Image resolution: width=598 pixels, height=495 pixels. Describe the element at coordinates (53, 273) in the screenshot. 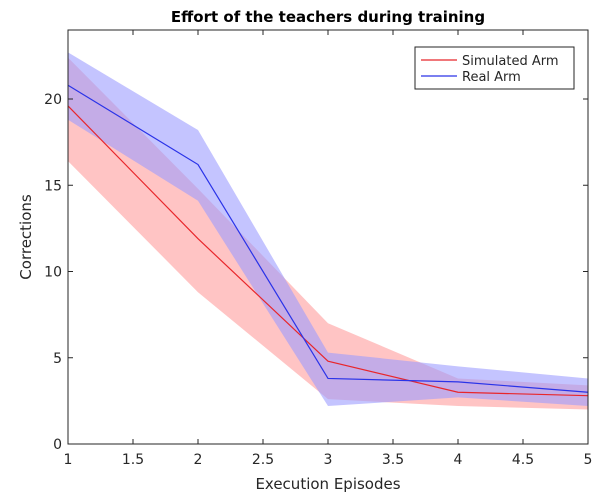

I see `y-tick-label: 10` at that location.